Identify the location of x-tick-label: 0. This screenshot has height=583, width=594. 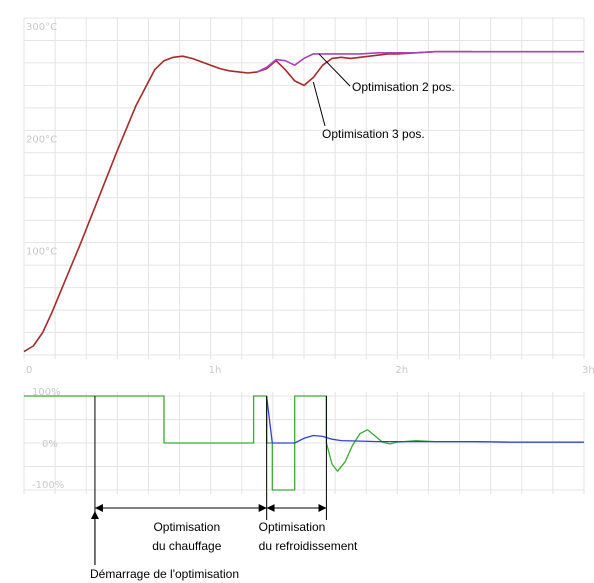
(29, 370).